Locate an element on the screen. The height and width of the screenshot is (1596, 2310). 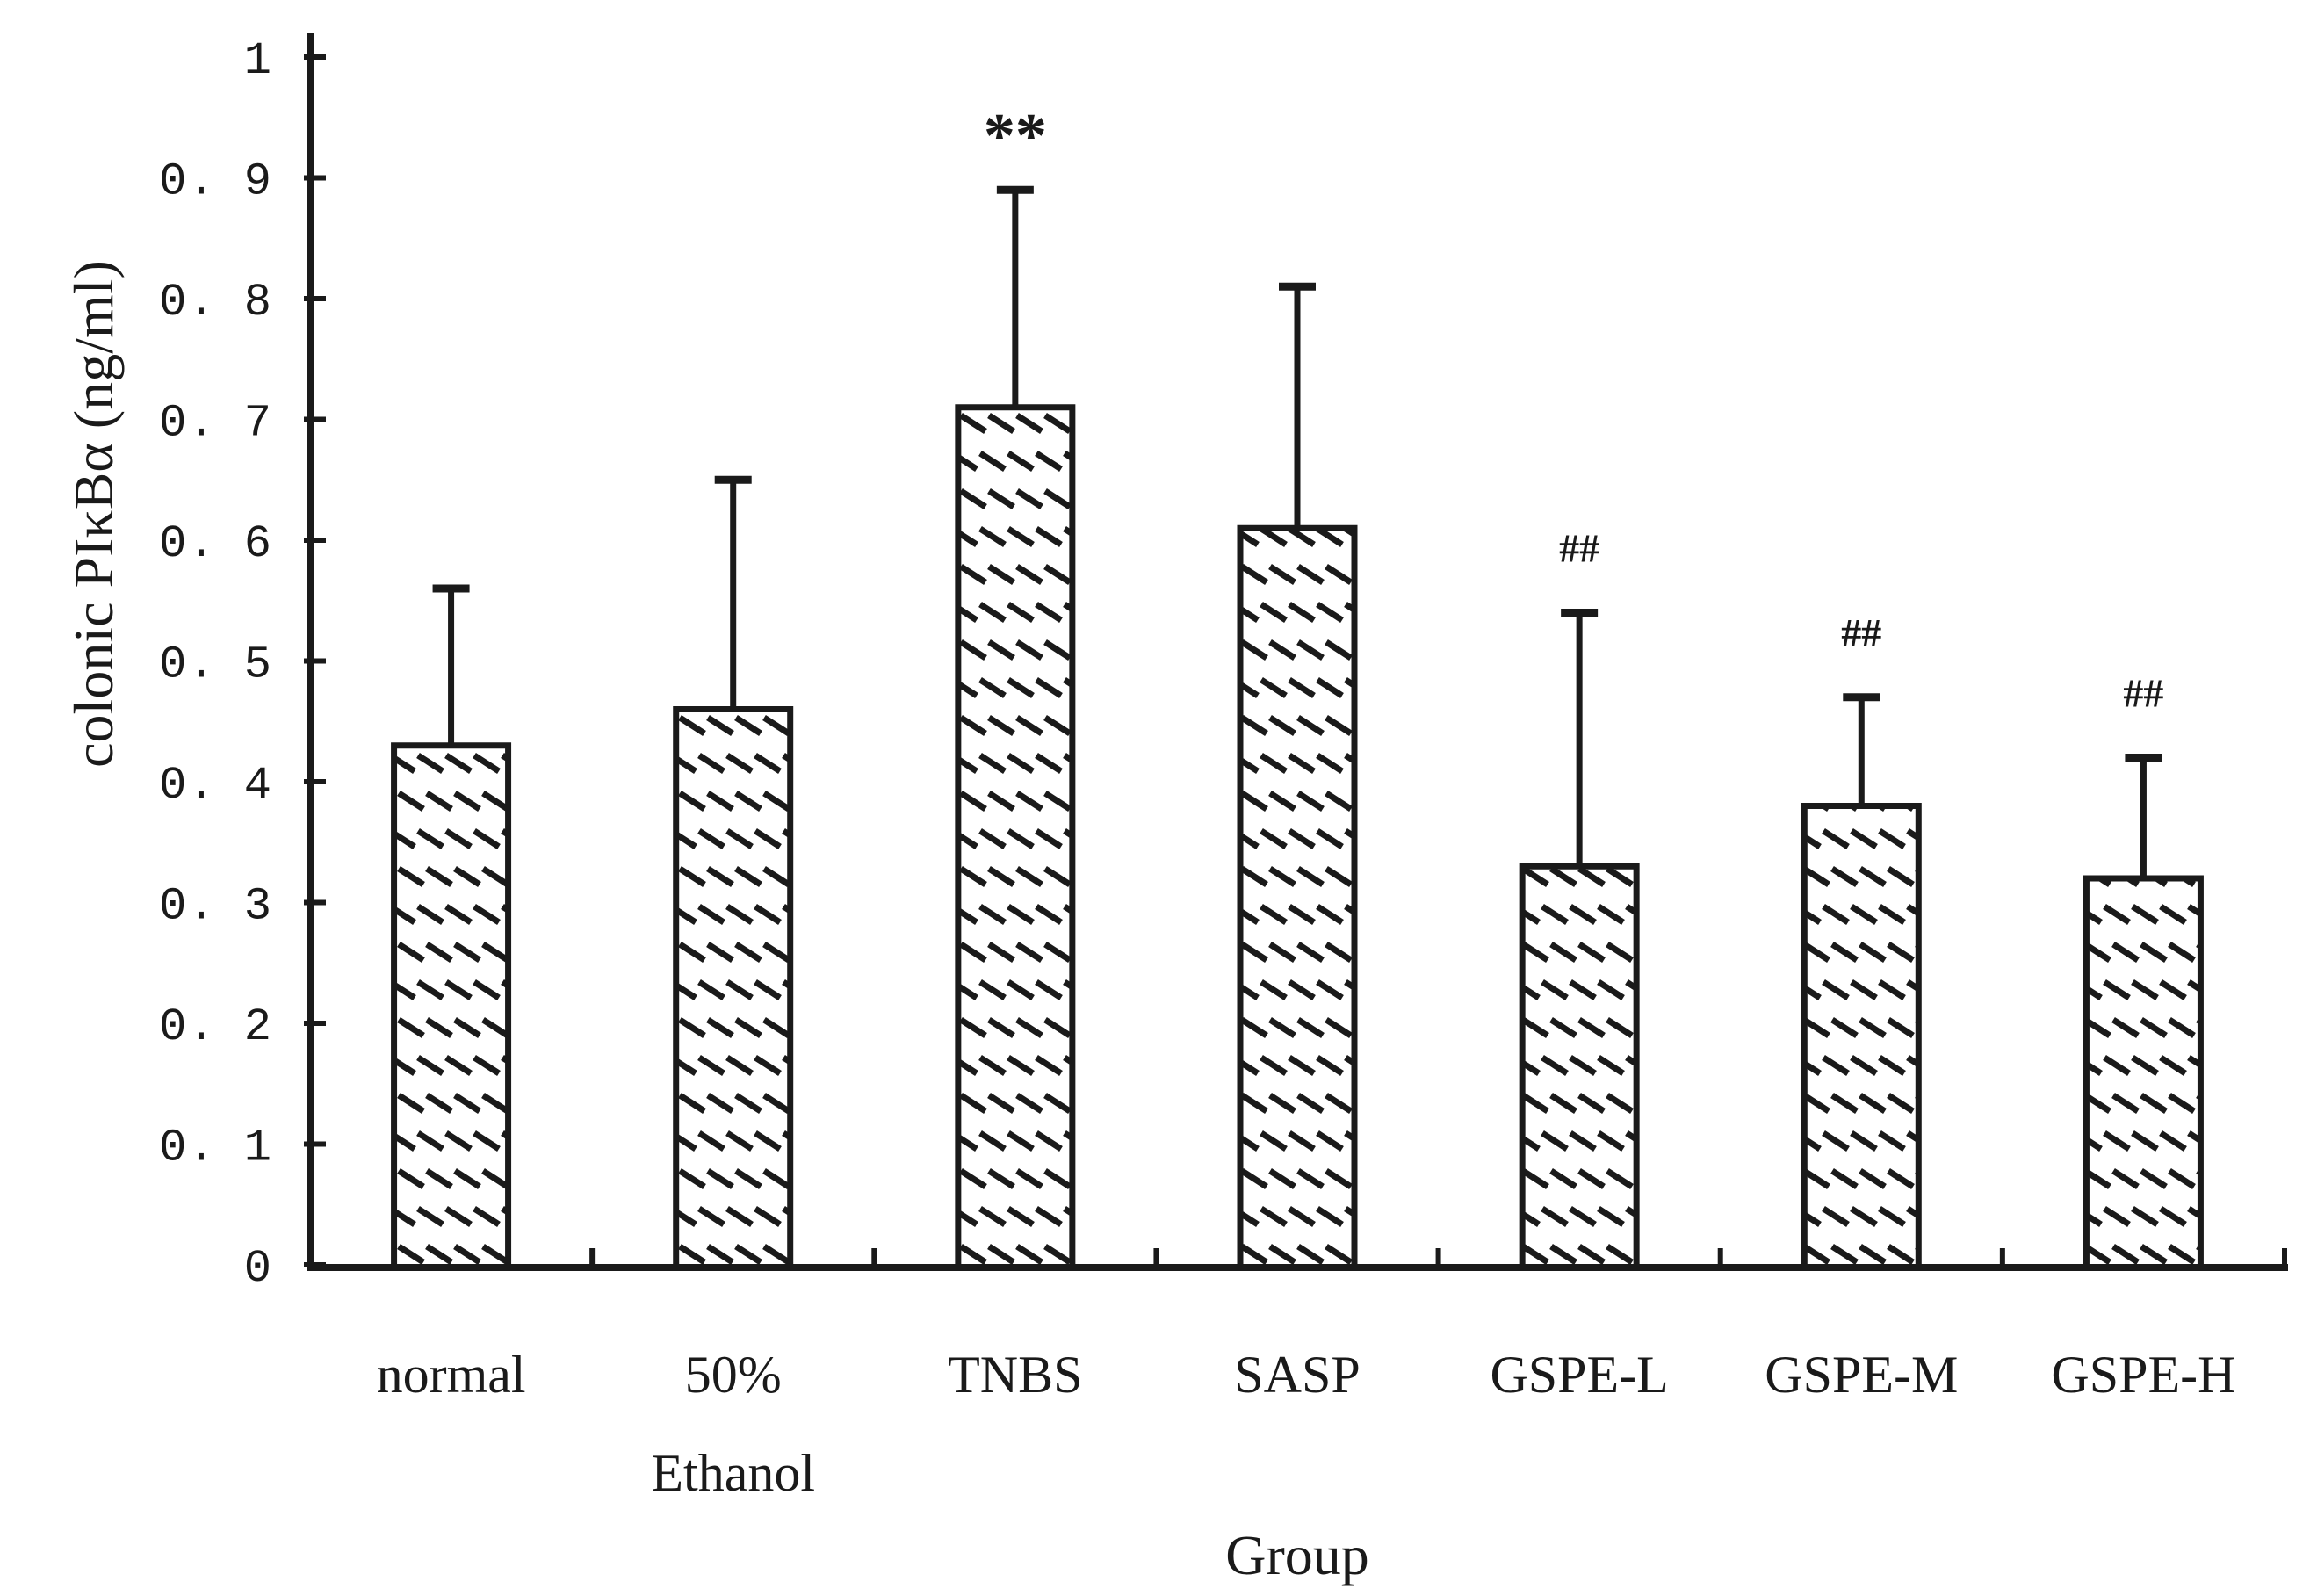
y-axis-title: colonic PIκBα (ng/ml) is located at coordinates (93, 514).